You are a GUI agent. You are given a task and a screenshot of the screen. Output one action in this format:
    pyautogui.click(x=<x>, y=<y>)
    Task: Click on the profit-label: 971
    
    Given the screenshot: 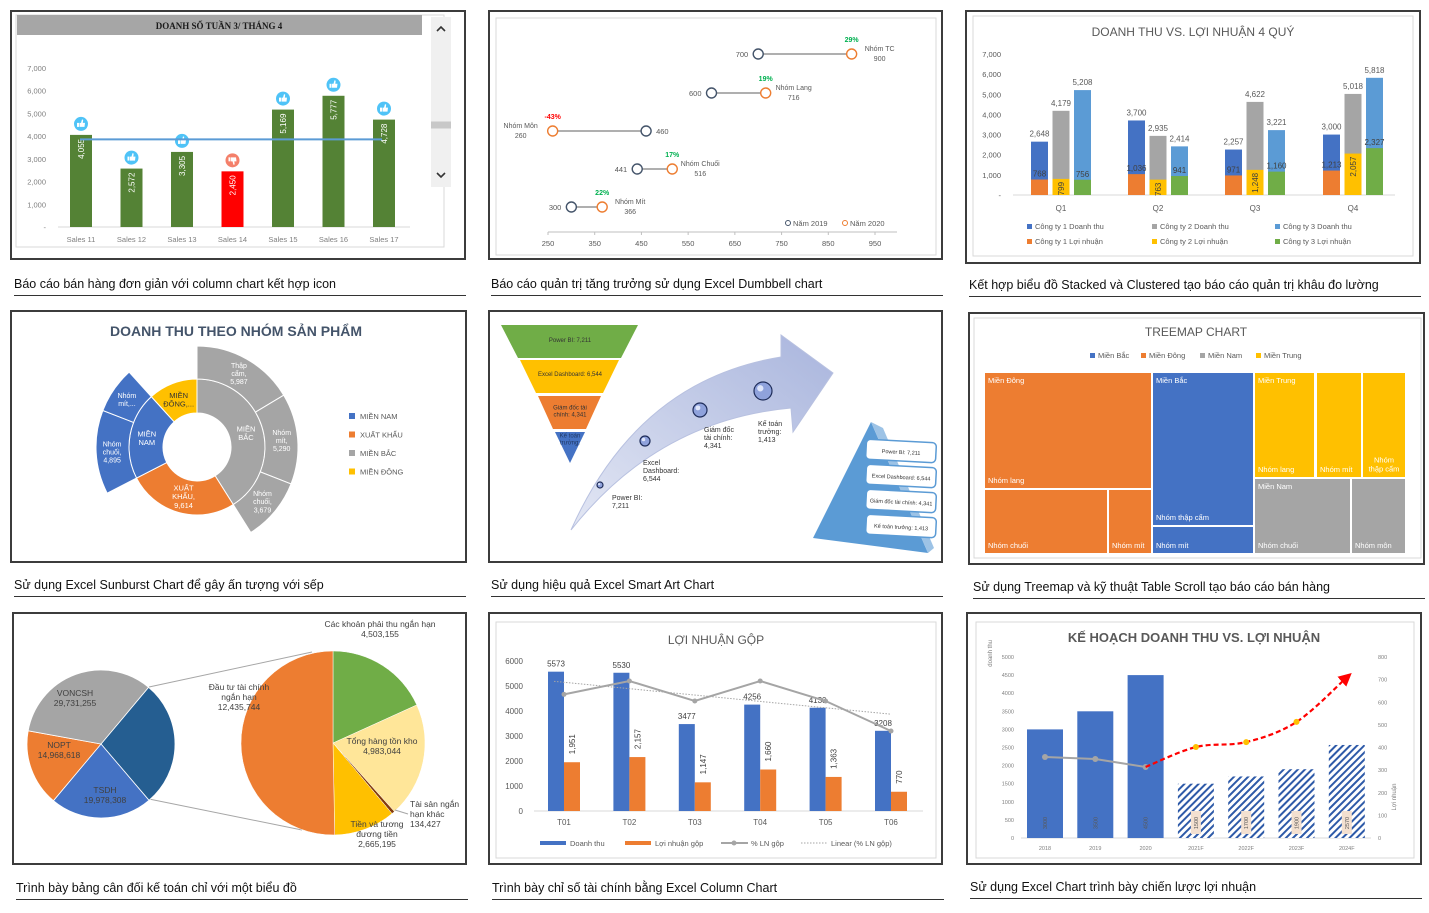 What is the action you would take?
    pyautogui.click(x=1234, y=169)
    